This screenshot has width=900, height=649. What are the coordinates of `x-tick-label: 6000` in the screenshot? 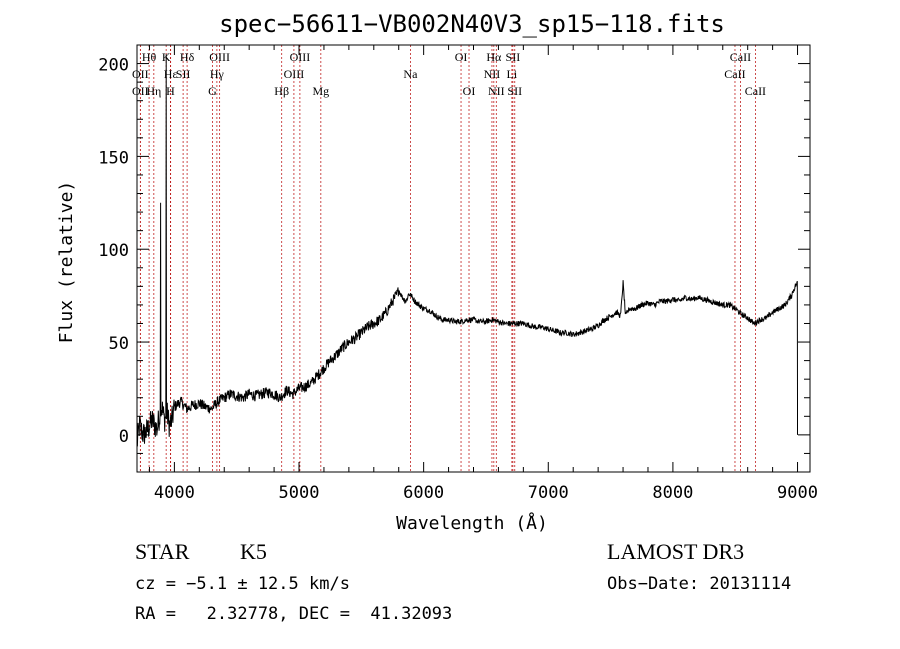 It's located at (423, 493).